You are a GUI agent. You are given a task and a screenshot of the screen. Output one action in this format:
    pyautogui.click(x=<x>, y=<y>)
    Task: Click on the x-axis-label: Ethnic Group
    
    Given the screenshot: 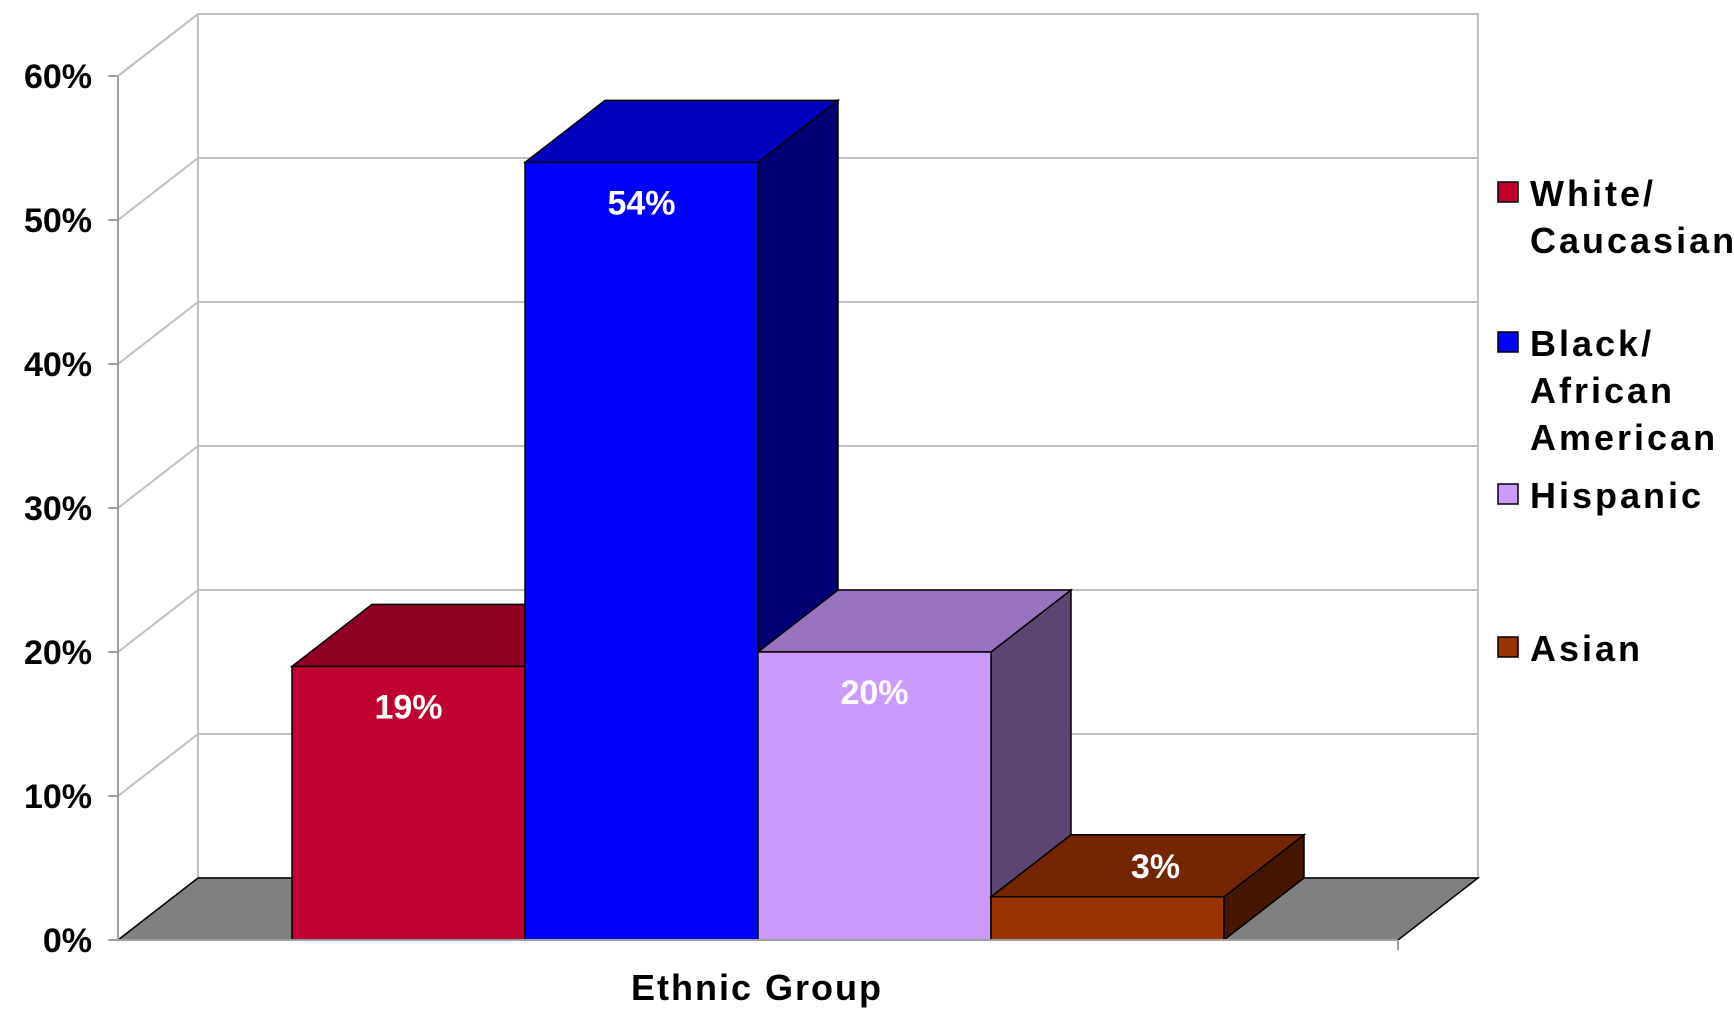 What is the action you would take?
    pyautogui.click(x=757, y=987)
    